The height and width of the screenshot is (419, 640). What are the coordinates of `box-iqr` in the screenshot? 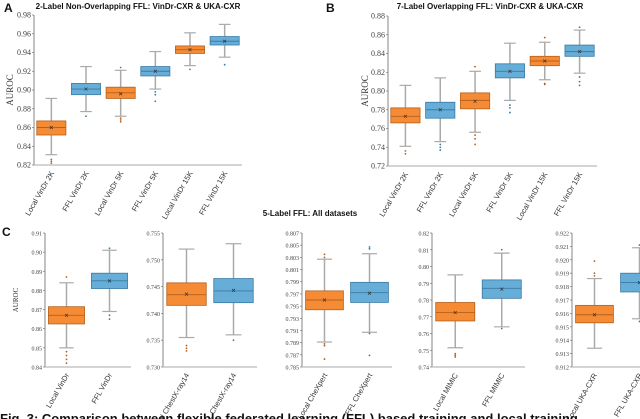 It's located at (579, 50).